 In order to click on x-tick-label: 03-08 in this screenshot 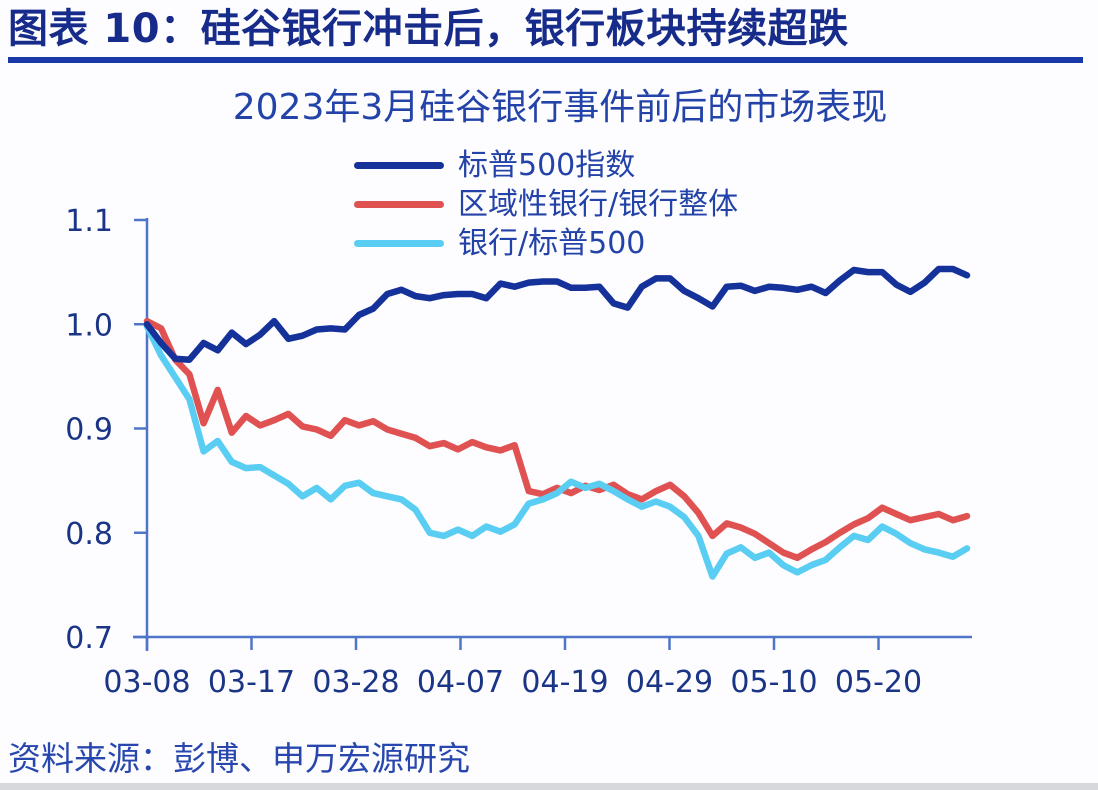, I will do `click(146, 682)`.